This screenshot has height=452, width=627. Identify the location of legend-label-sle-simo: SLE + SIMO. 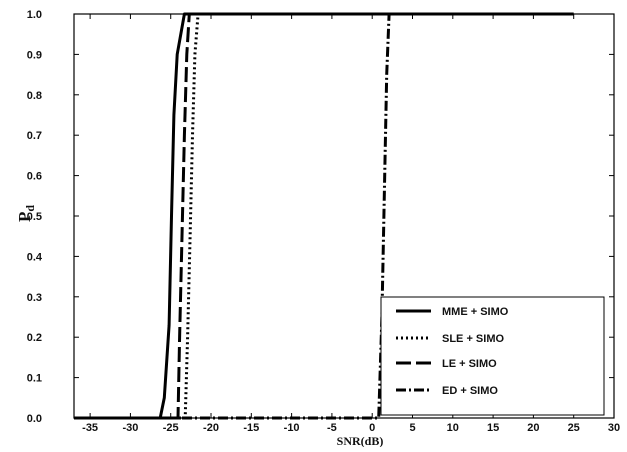
(473, 339).